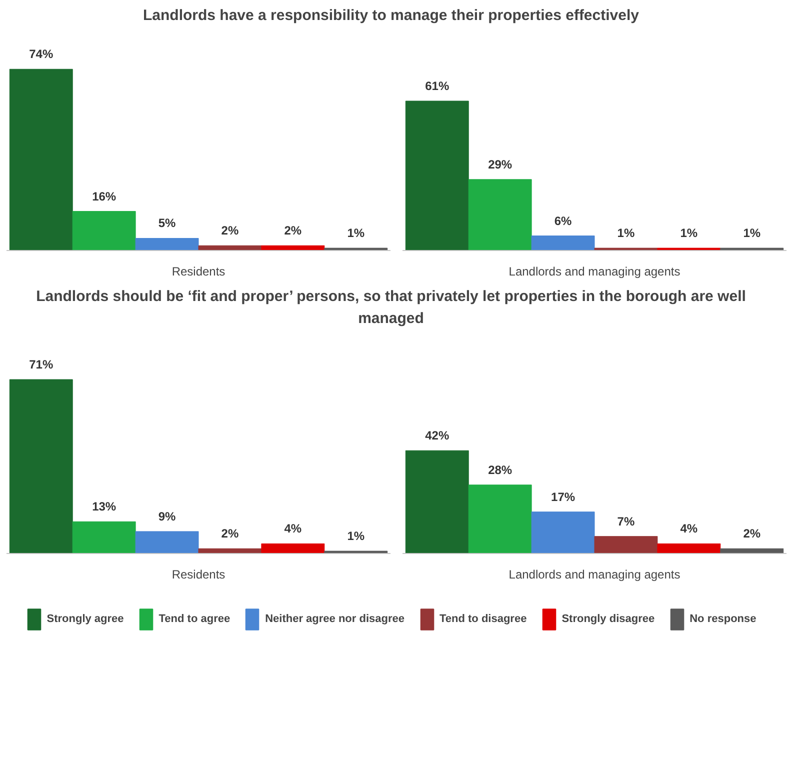 The height and width of the screenshot is (776, 792). I want to click on data-label: 28%, so click(500, 470).